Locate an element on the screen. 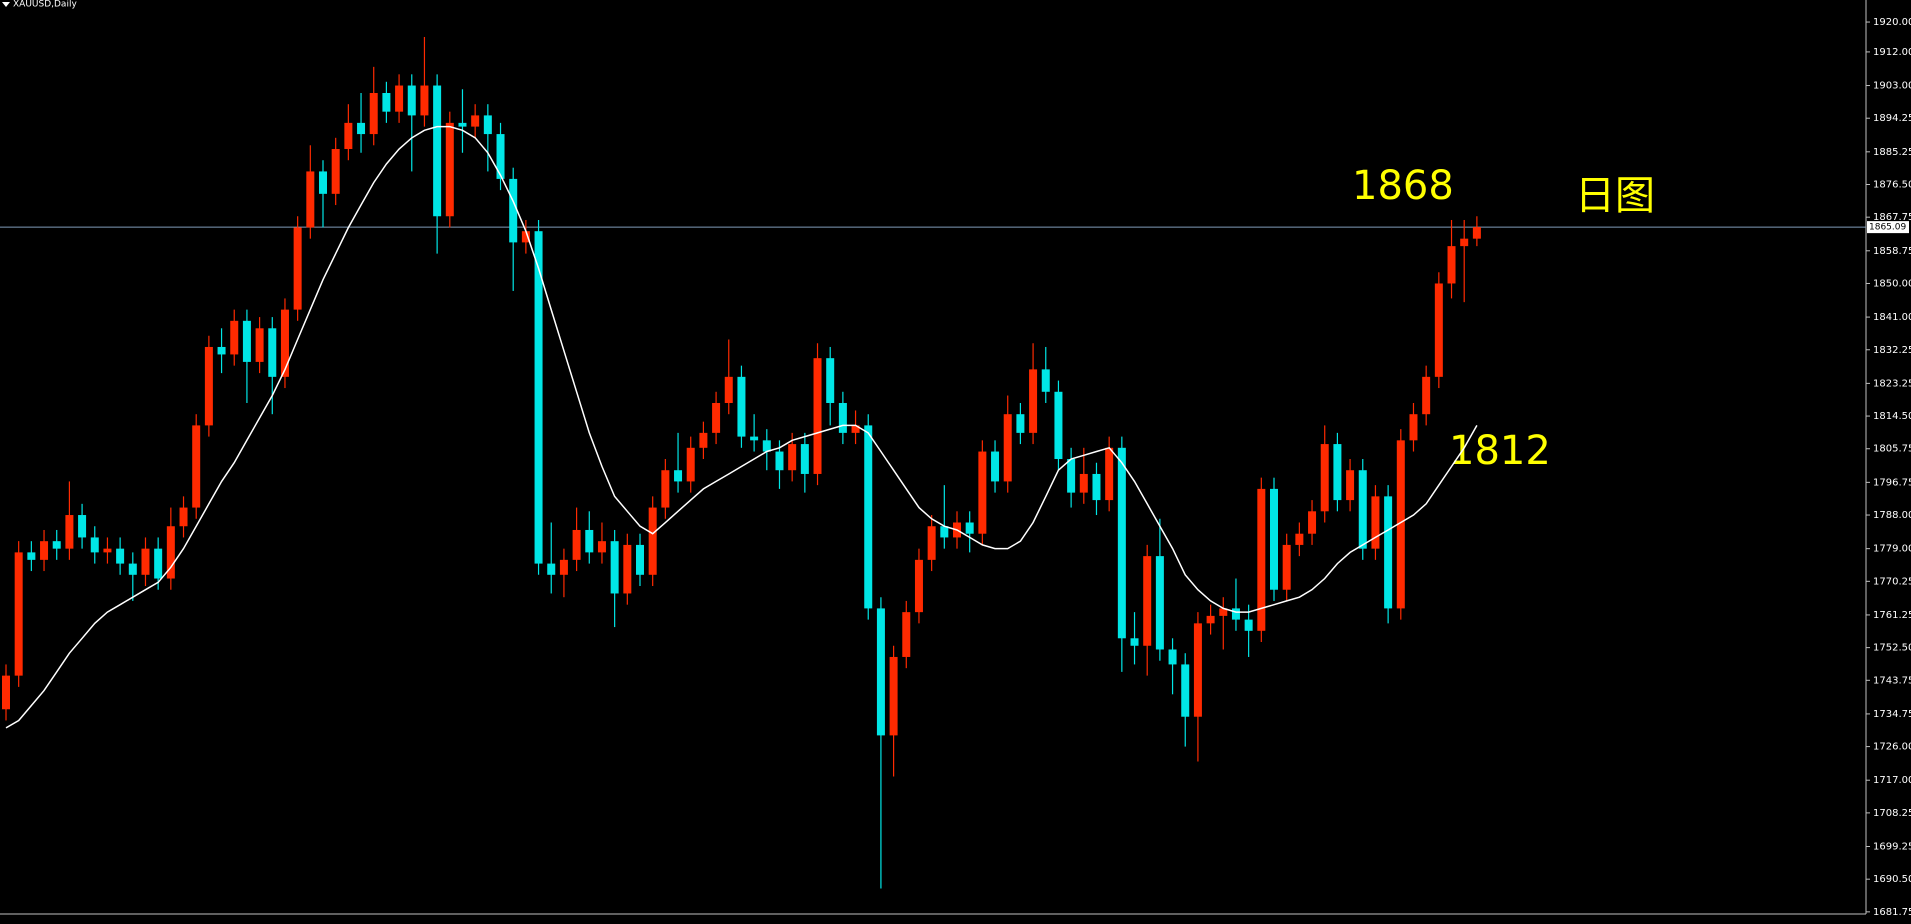 The height and width of the screenshot is (924, 1911). y-tick-label: 1752.50 is located at coordinates (1892, 648).